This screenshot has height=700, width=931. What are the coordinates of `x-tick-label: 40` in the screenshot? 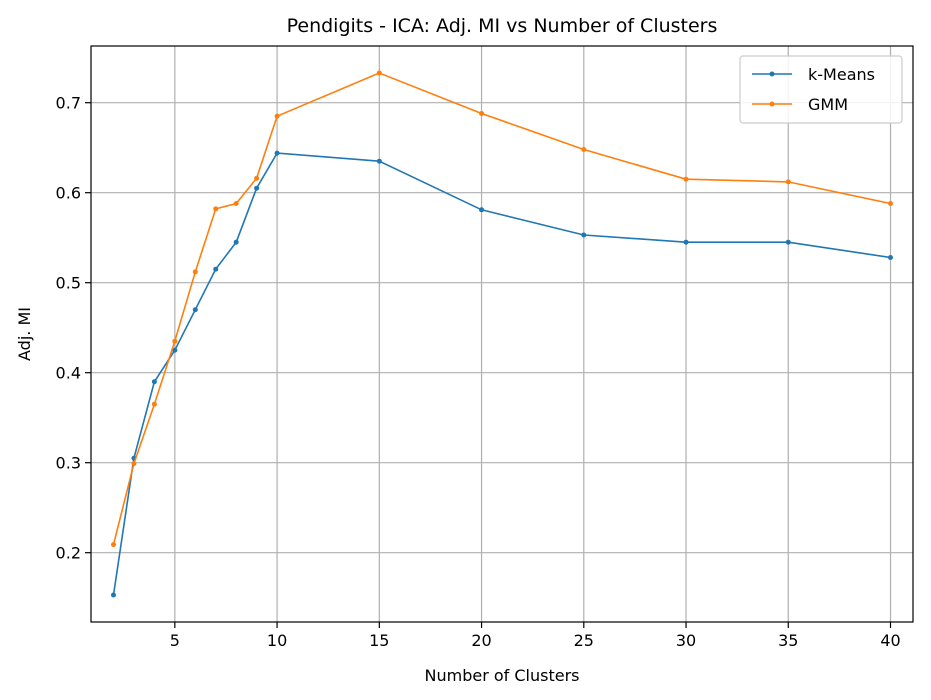 It's located at (890, 640).